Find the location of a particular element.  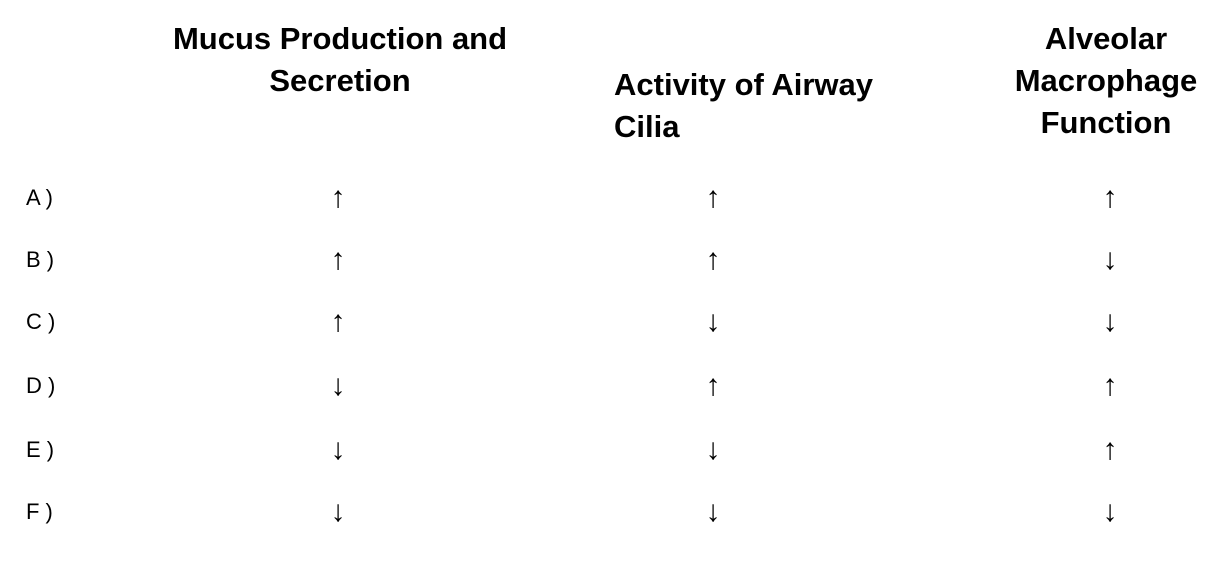

option-row-b: B ) ↑ ↑ ↓ is located at coordinates (609, 260).